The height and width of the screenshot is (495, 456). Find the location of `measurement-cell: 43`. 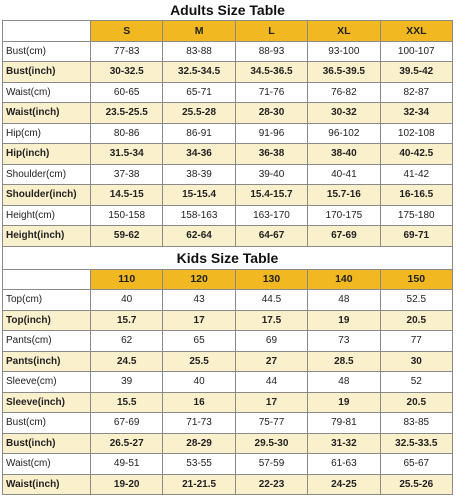

measurement-cell: 43 is located at coordinates (199, 300).